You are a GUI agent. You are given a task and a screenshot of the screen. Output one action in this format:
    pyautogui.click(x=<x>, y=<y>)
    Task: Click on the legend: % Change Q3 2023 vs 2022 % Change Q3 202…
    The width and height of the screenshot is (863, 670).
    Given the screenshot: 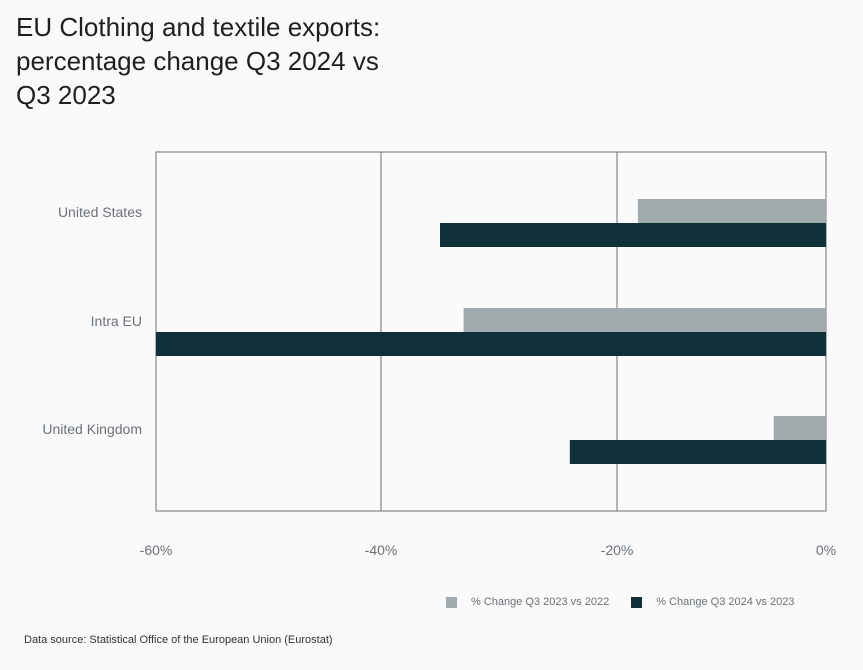 What is the action you would take?
    pyautogui.click(x=631, y=602)
    